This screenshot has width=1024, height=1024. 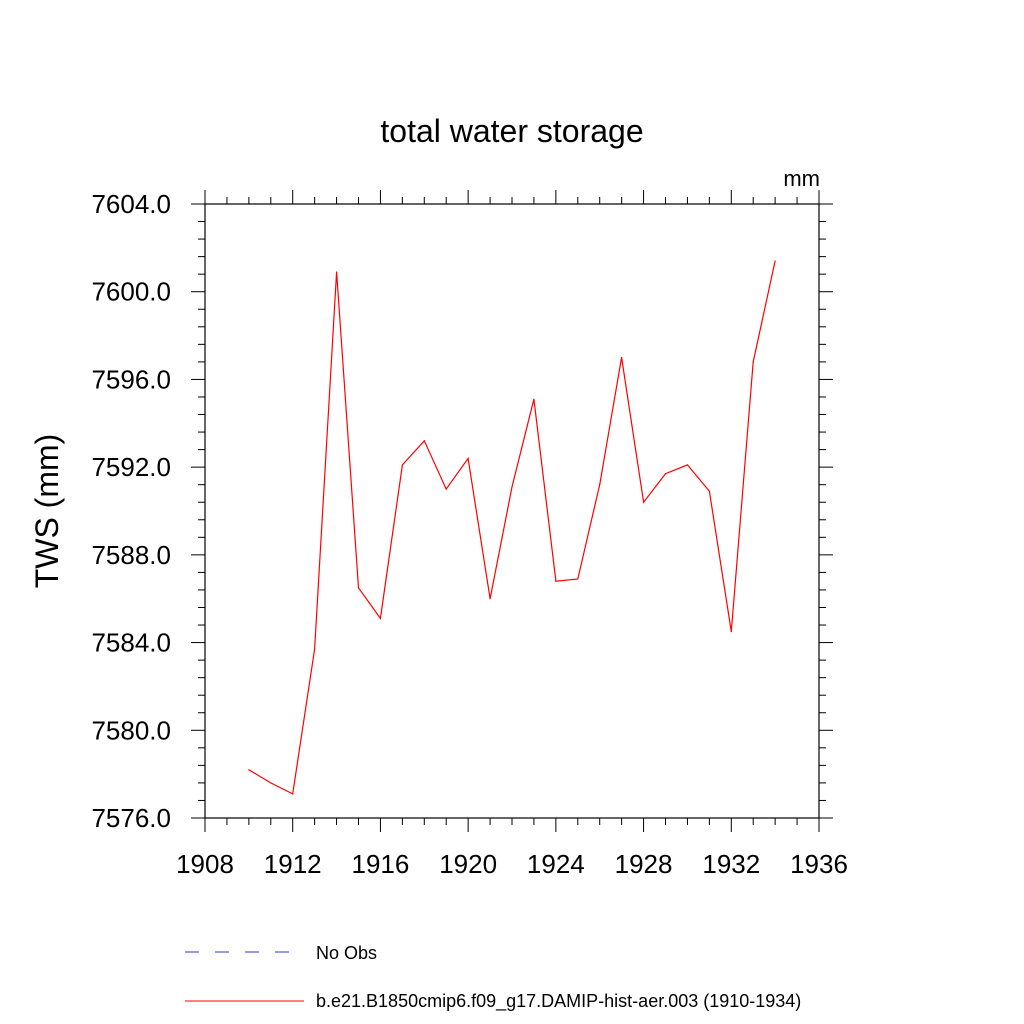 I want to click on x-tick-label: 1924, so click(x=556, y=864).